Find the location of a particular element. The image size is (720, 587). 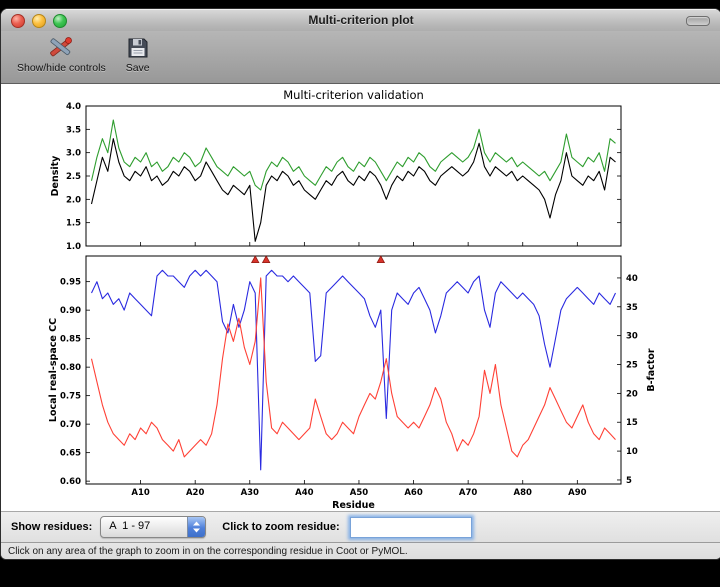

svg-text: 5 is located at coordinates (629, 481).